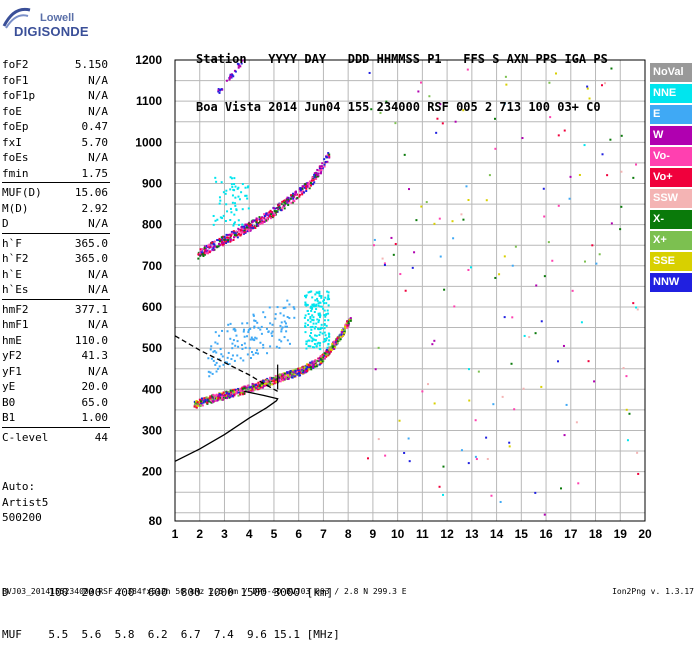  What do you see at coordinates (17, 17) in the screenshot?
I see `digisonde-logo-icon` at bounding box center [17, 17].